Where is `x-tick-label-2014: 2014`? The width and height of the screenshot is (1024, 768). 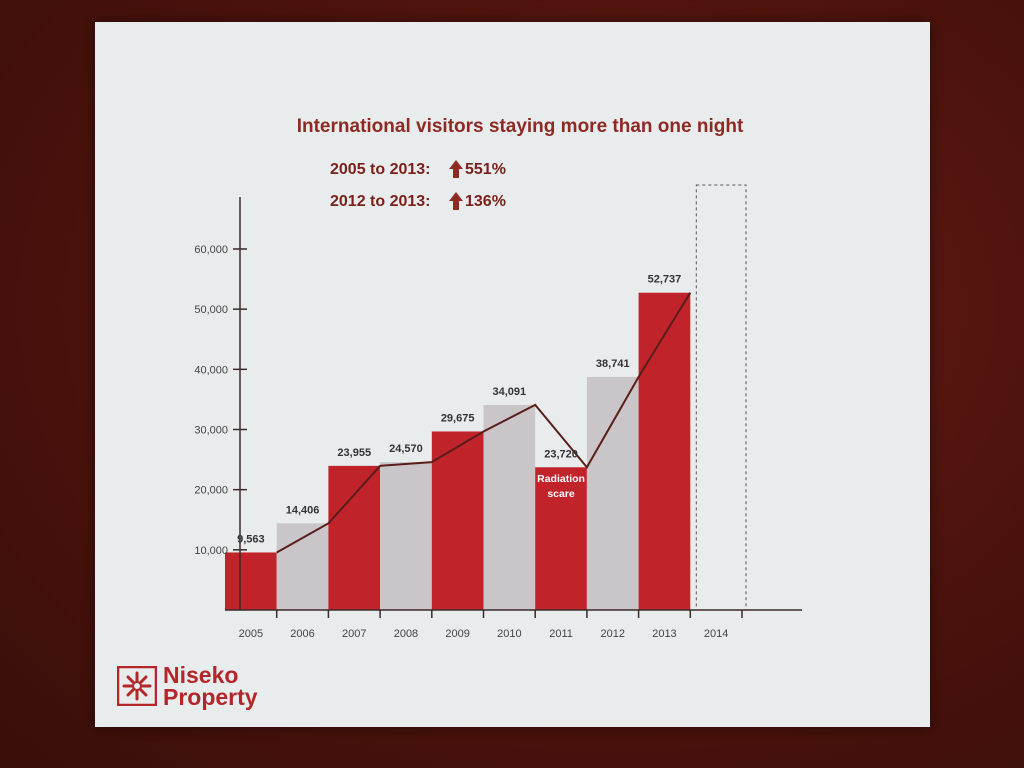 x-tick-label-2014: 2014 is located at coordinates (716, 634).